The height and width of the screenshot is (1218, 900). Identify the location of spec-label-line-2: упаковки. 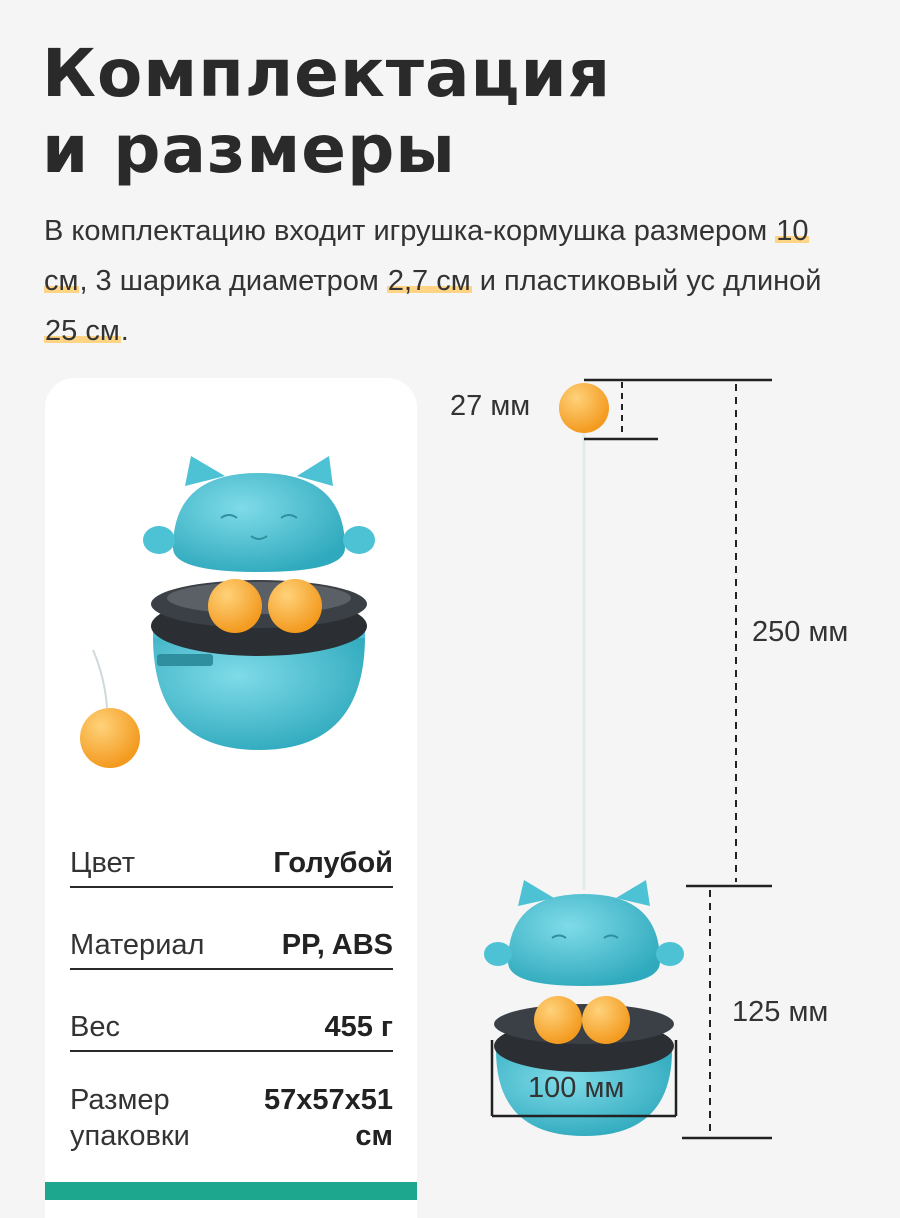
(130, 1136).